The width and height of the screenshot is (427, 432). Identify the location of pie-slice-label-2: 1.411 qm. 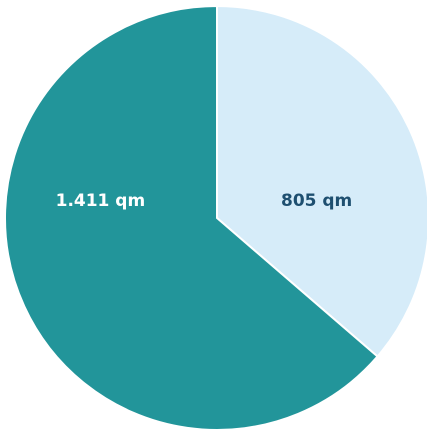
(101, 201).